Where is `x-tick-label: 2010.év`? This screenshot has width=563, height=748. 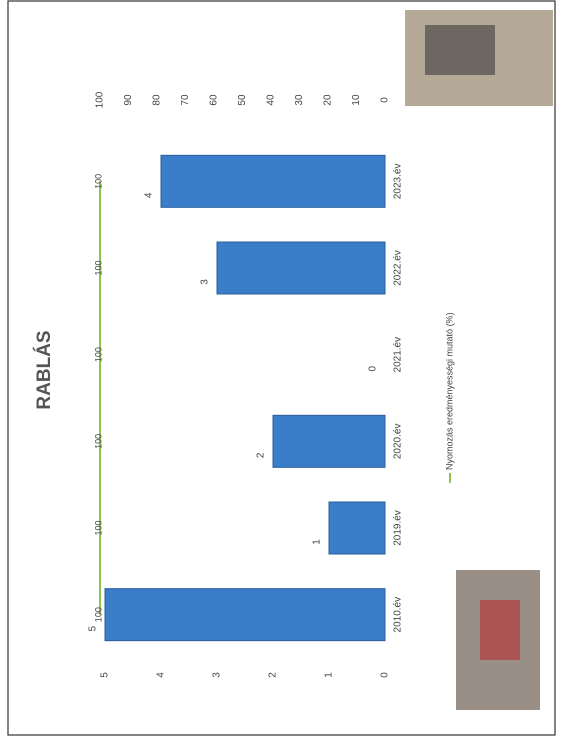
x-tick-label: 2010.év is located at coordinates (398, 615).